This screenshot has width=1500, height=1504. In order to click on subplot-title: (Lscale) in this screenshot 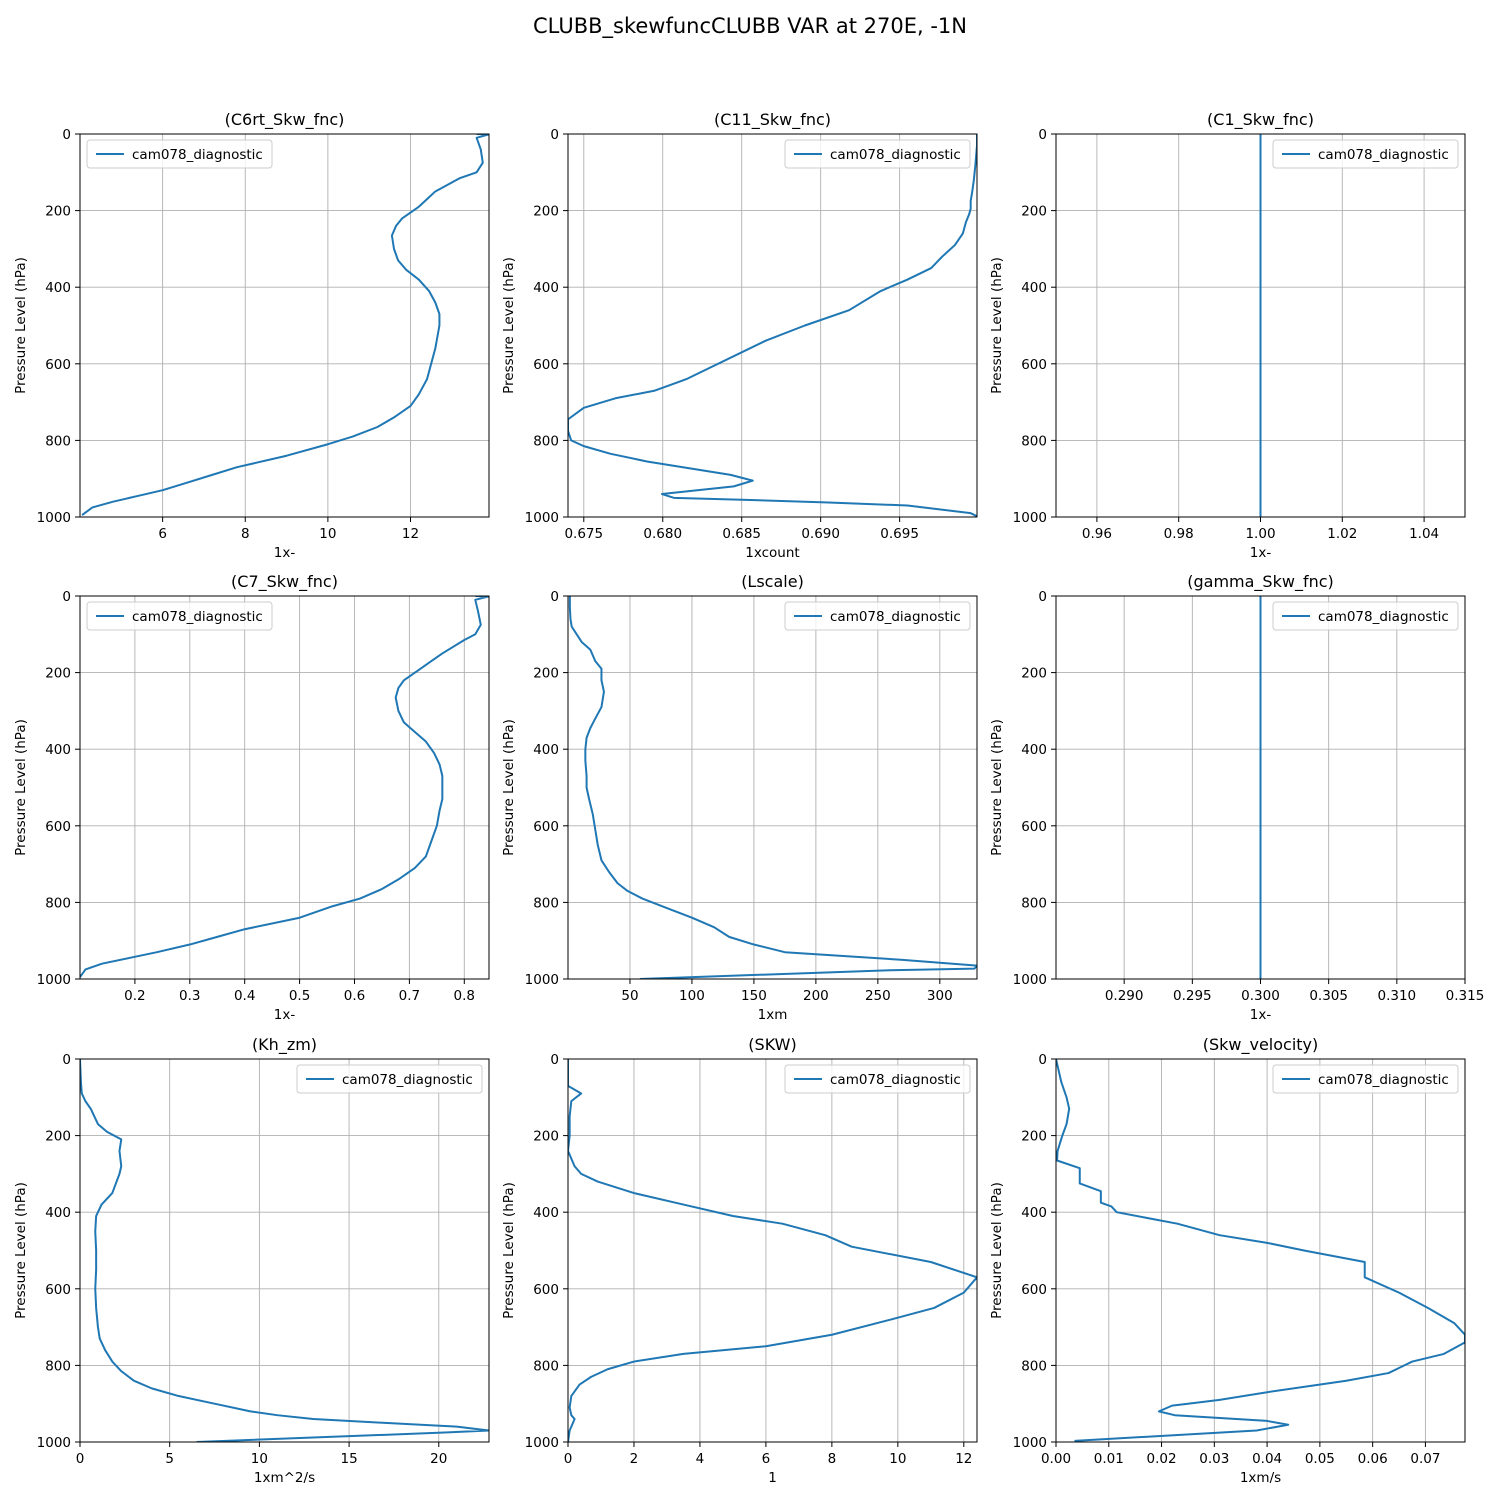, I will do `click(772, 581)`.